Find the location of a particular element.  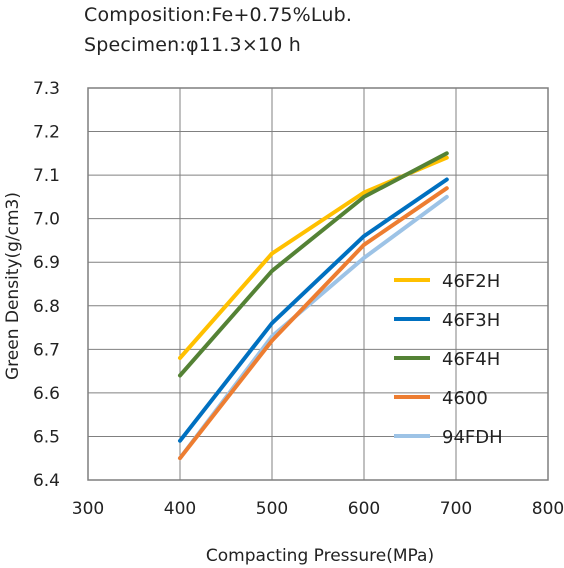

y-tick-label: 7.1 is located at coordinates (46, 176).